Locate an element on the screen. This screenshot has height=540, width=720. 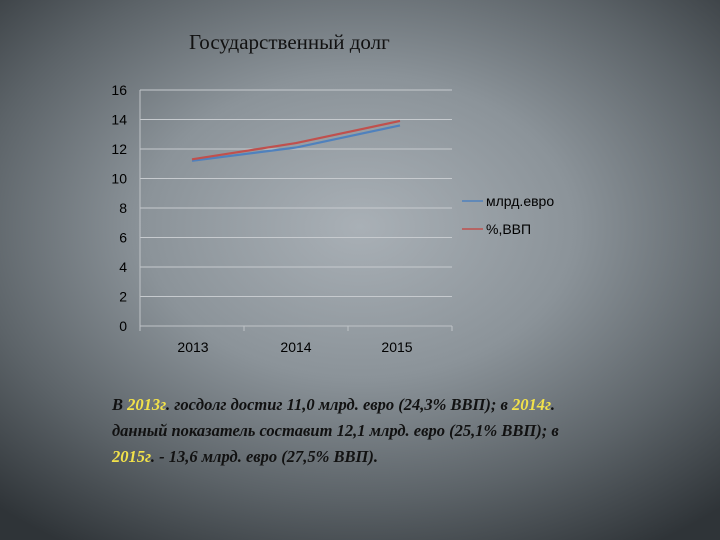
chart-title: Государственный долг is located at coordinates (289, 42).